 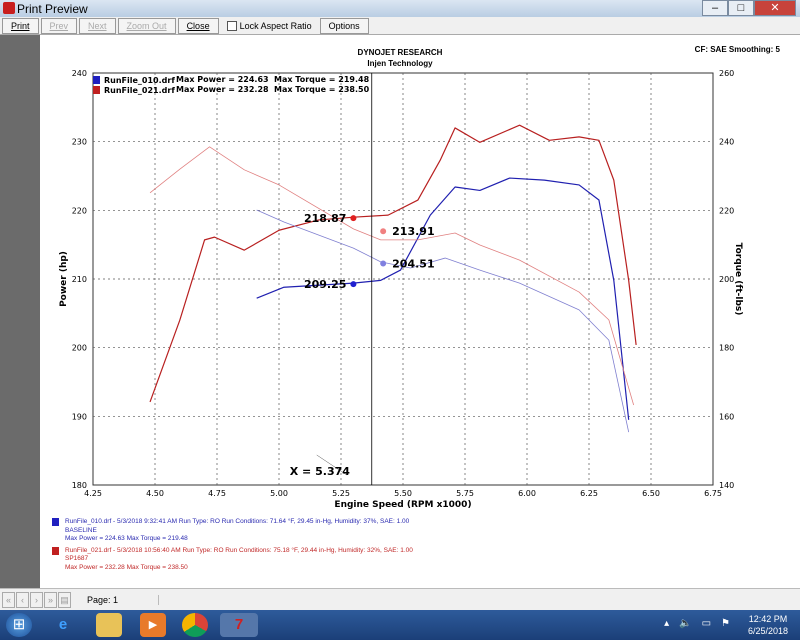 What do you see at coordinates (768, 619) in the screenshot?
I see `clock-time: 12:42 PM` at bounding box center [768, 619].